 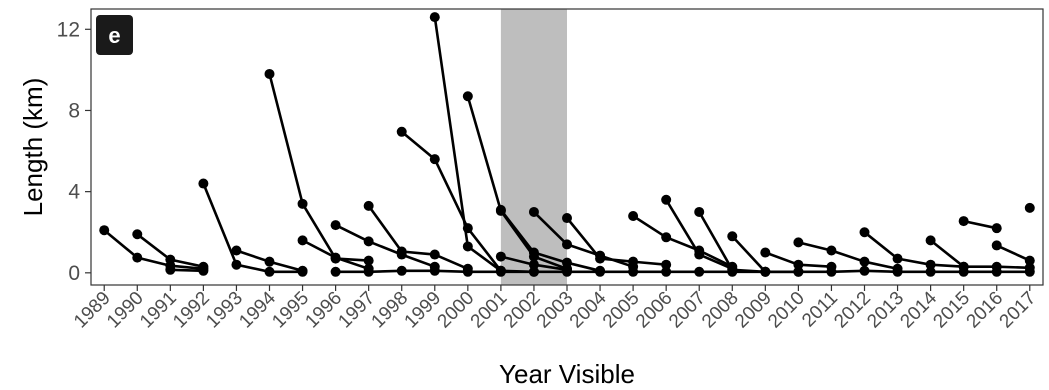 I want to click on x-tick-label: 1993, so click(x=224, y=310).